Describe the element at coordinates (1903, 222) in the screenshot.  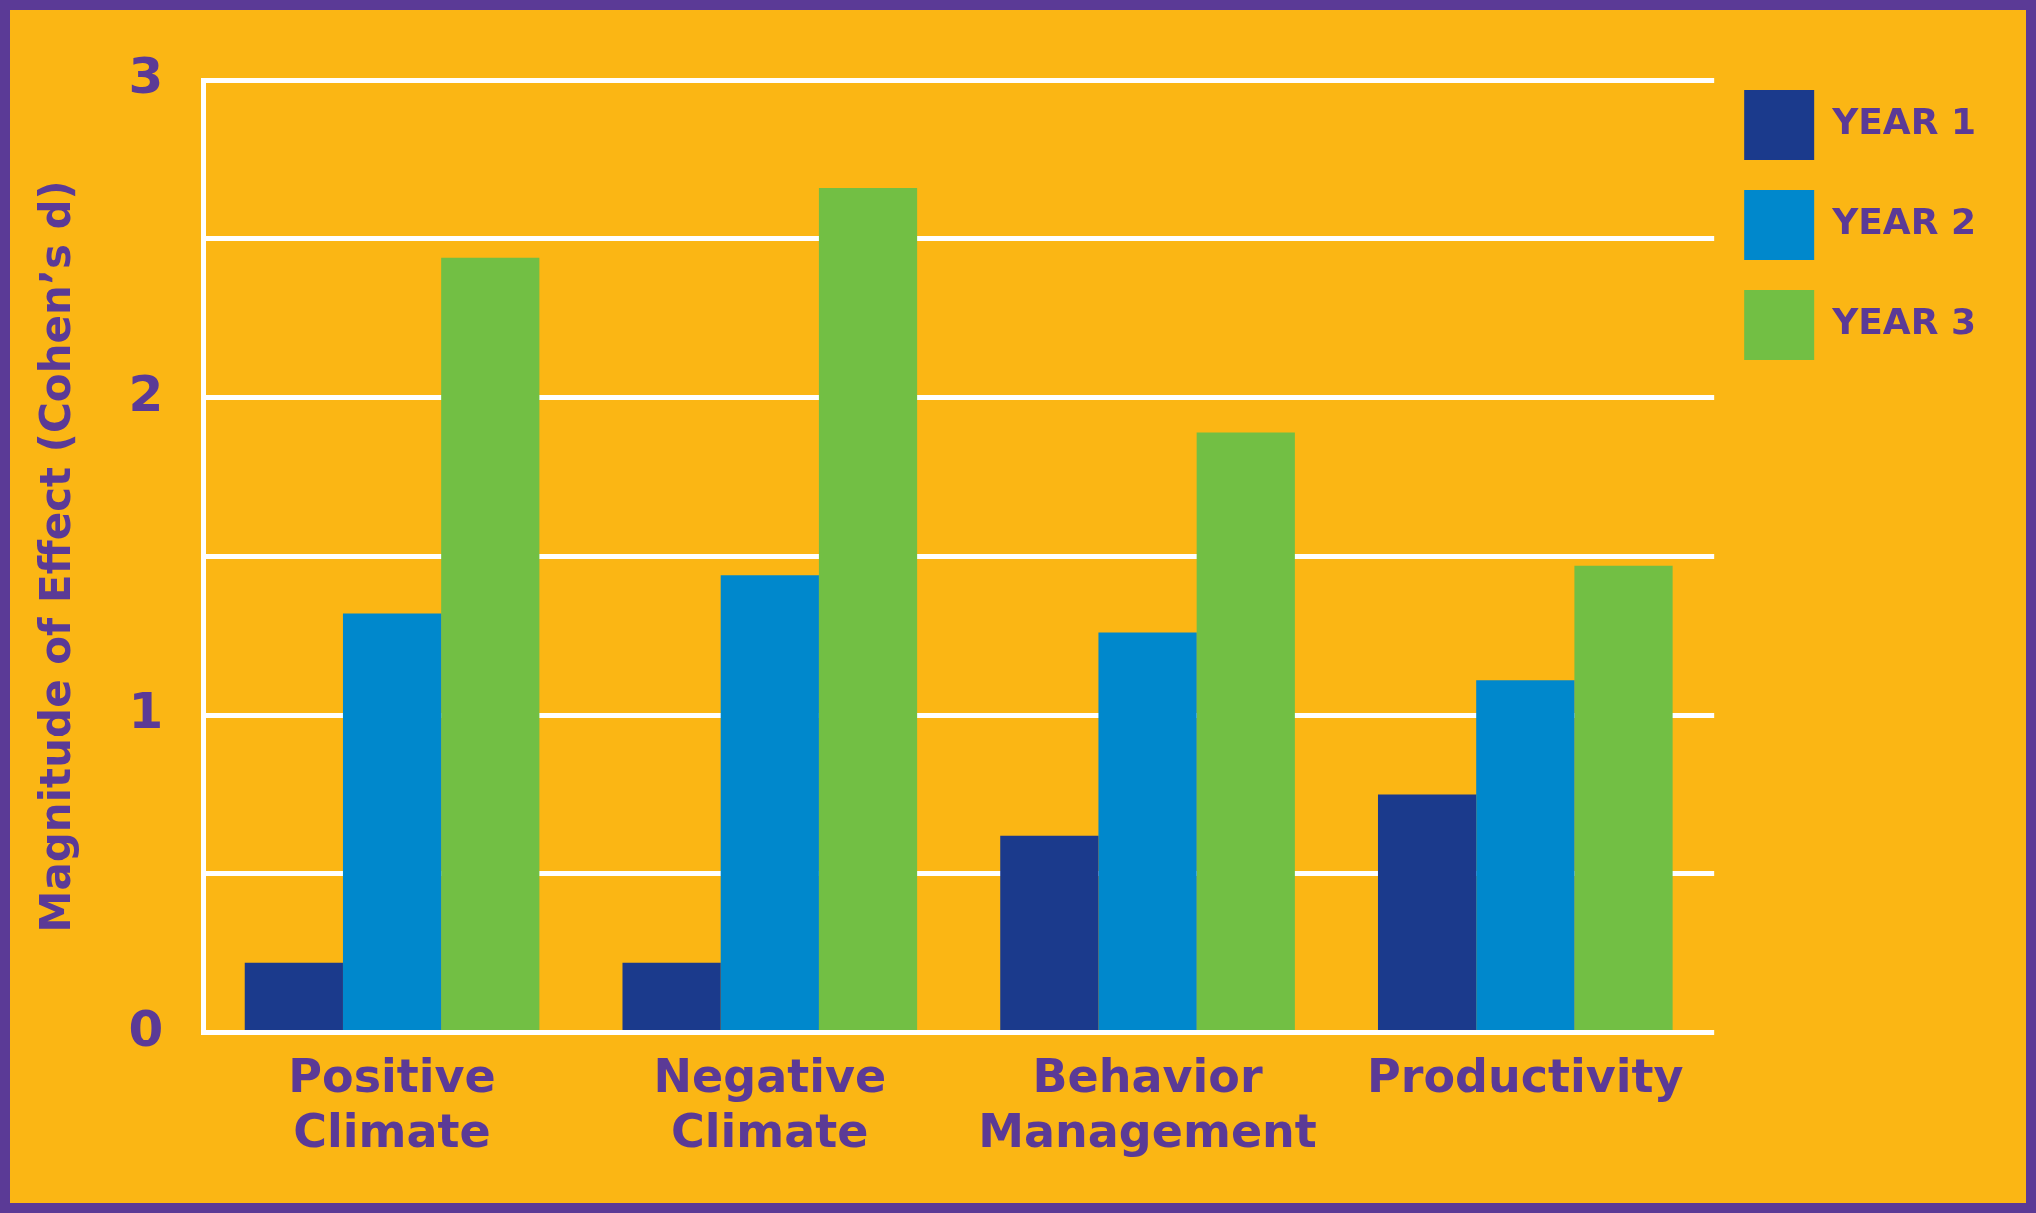
I see `legend-label: YEAR 2` at that location.